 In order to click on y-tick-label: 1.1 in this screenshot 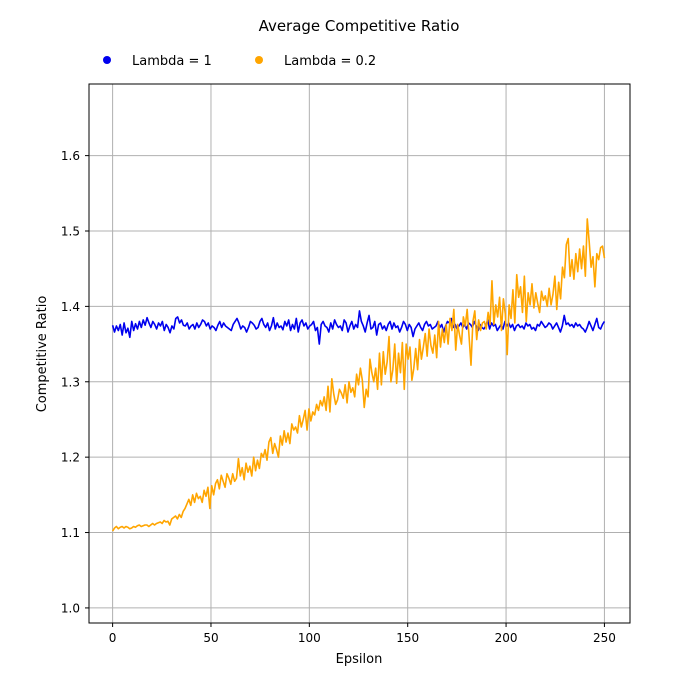, I will do `click(70, 533)`.